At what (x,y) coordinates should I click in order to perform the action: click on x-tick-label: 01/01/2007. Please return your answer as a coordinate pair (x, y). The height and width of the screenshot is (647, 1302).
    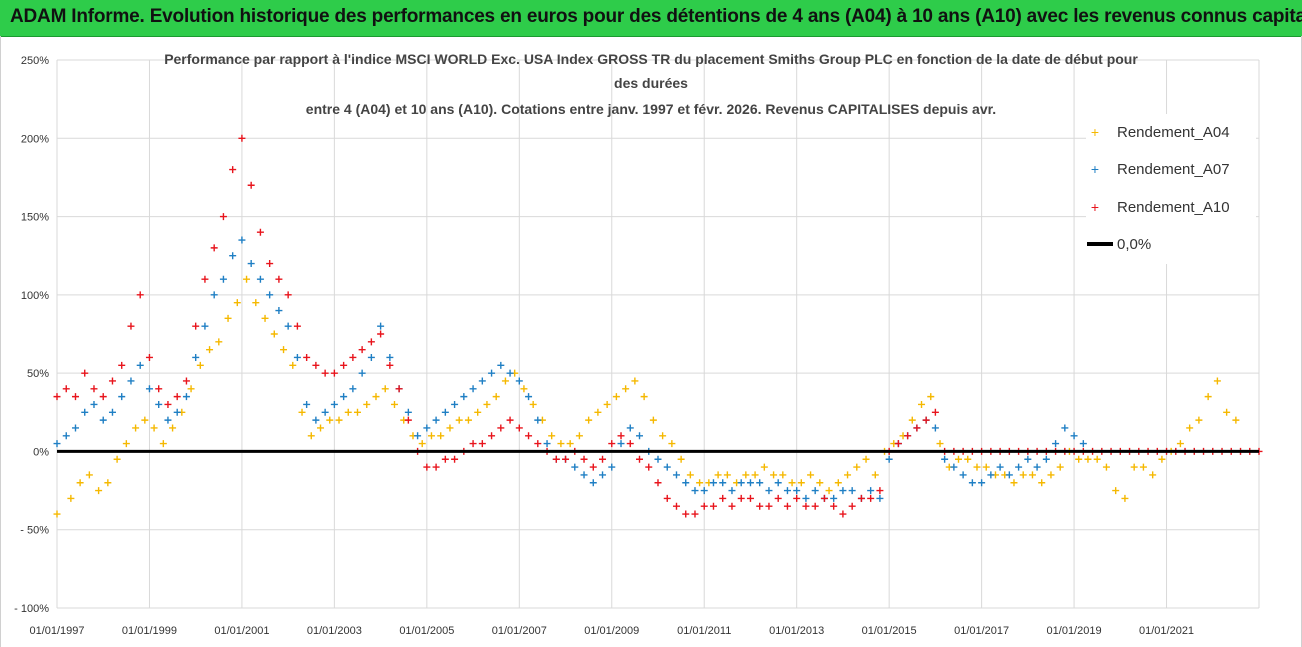
    Looking at the image, I should click on (519, 631).